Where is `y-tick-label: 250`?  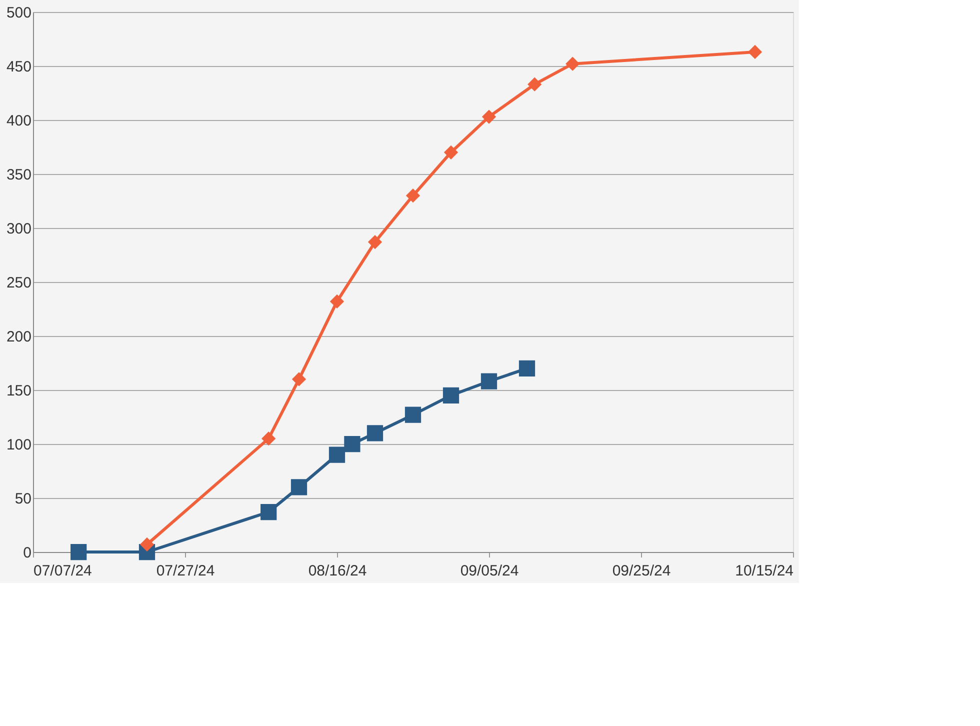
y-tick-label: 250 is located at coordinates (19, 283).